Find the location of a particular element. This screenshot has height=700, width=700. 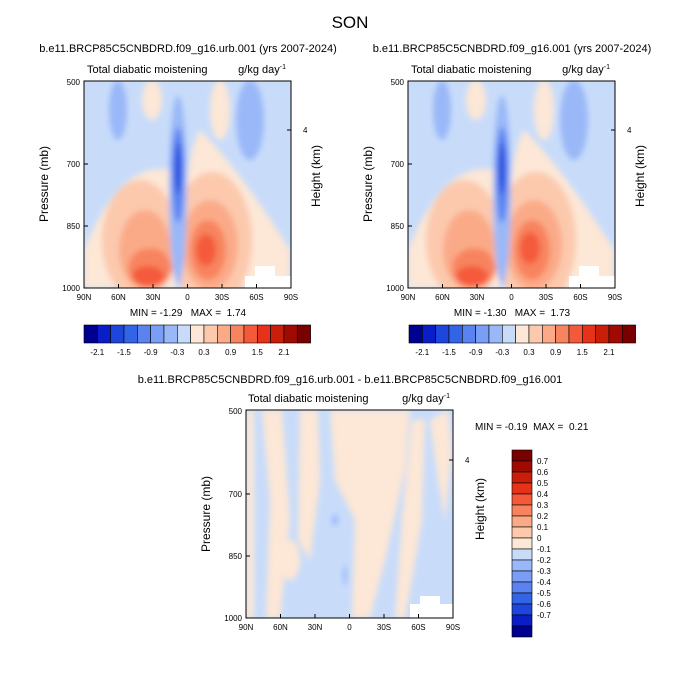

figure-title: SON is located at coordinates (350, 22).